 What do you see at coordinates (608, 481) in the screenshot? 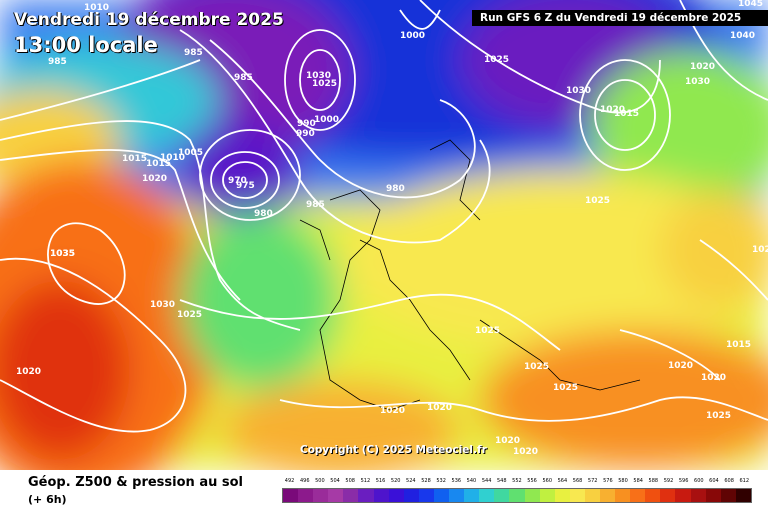
I see `scale-label-576: 576` at bounding box center [608, 481].